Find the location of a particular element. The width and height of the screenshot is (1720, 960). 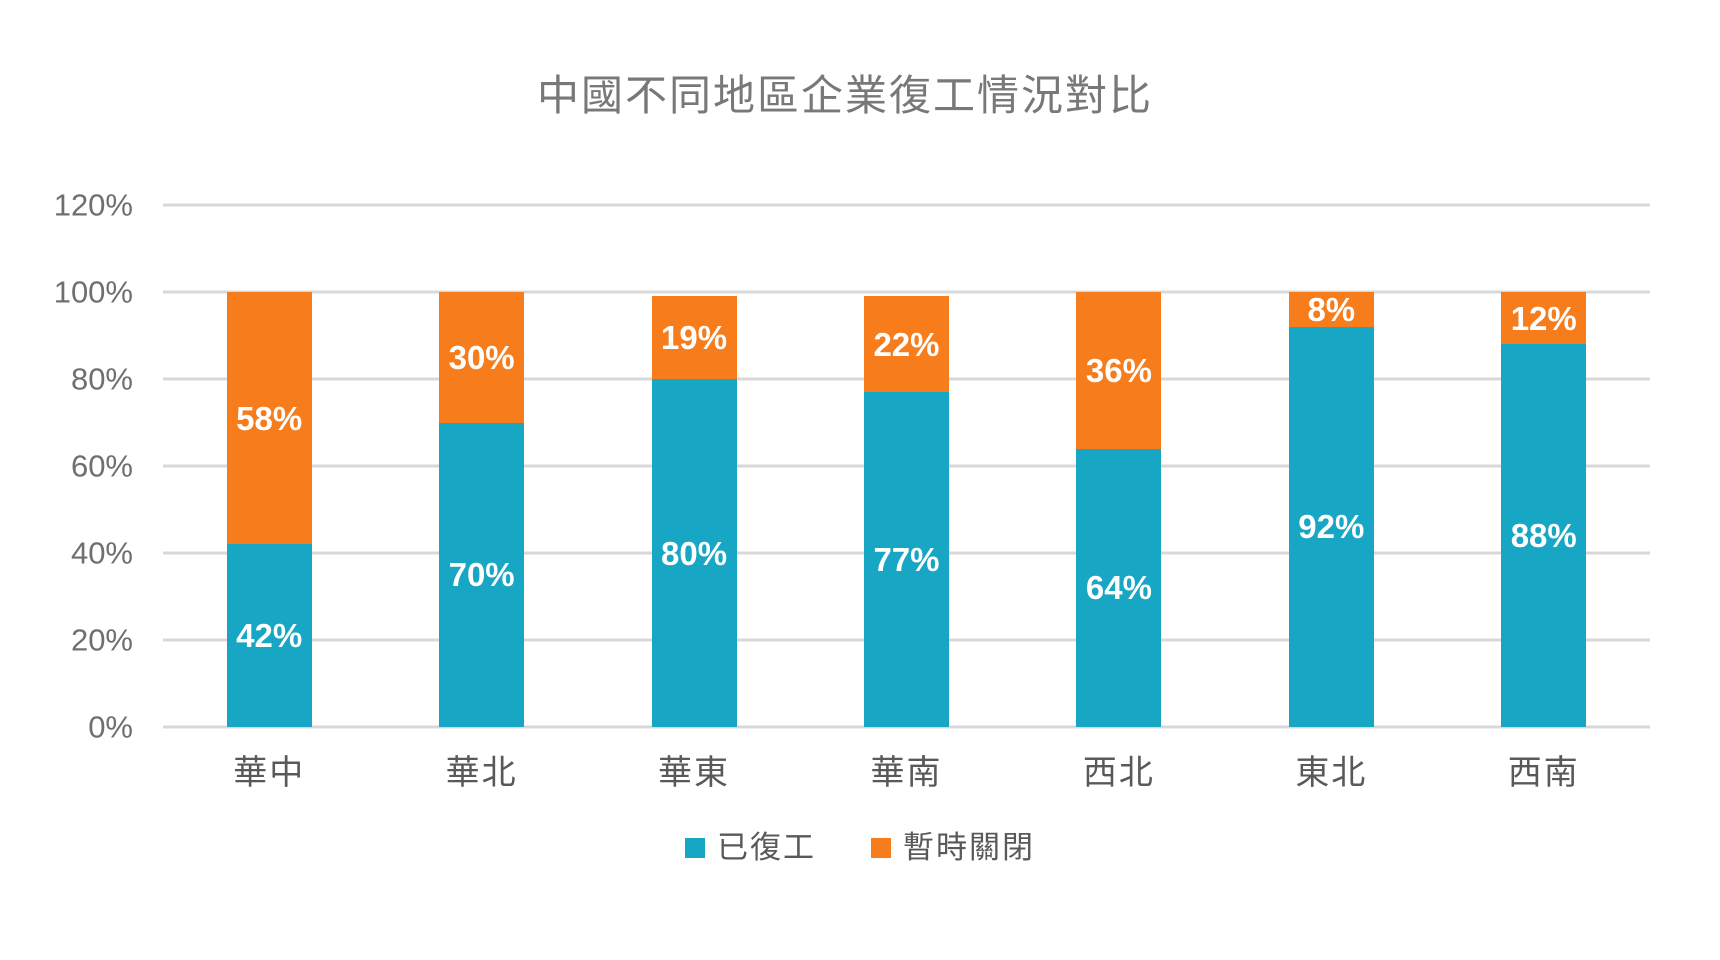

bar-value-label: 80% is located at coordinates (694, 553).